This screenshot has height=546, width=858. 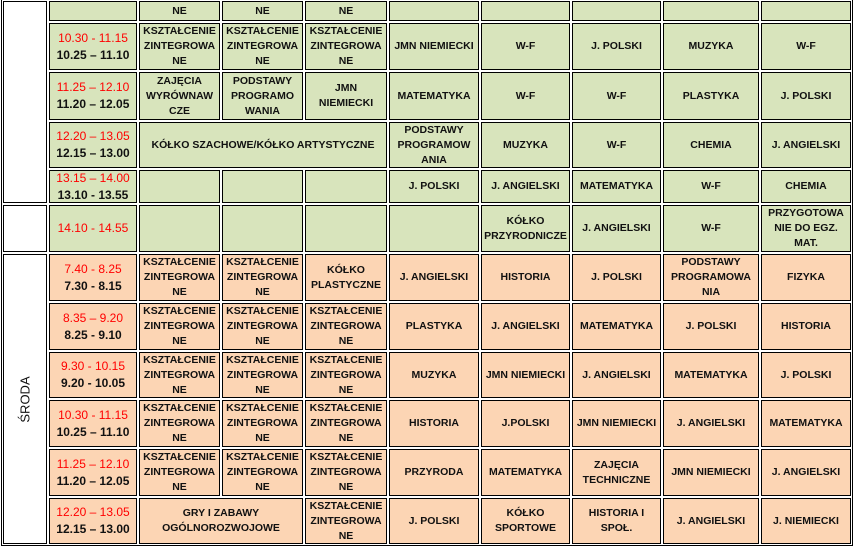 What do you see at coordinates (93, 268) in the screenshot?
I see `alternate-time: 7.40 - 8.25` at bounding box center [93, 268].